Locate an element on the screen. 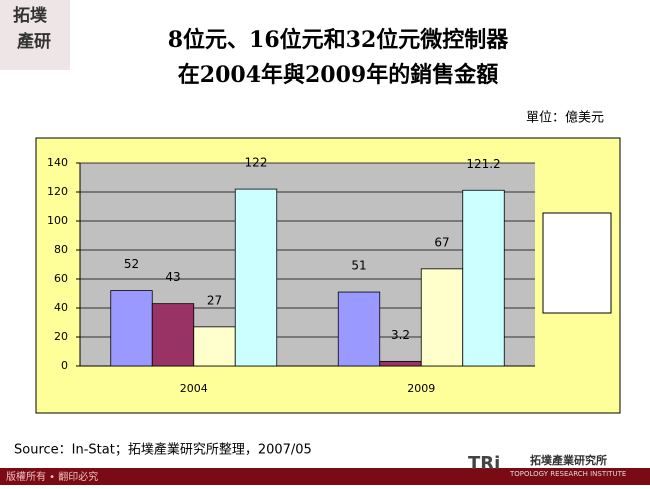  value-label: 51 is located at coordinates (358, 266).